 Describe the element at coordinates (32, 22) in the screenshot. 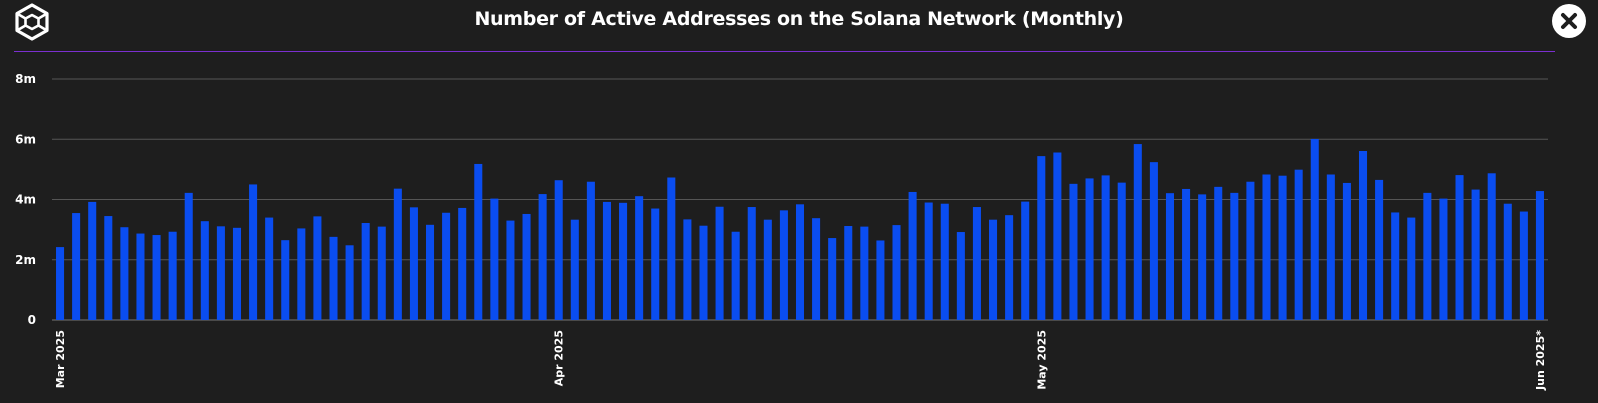

I see `cube-logo-icon` at that location.